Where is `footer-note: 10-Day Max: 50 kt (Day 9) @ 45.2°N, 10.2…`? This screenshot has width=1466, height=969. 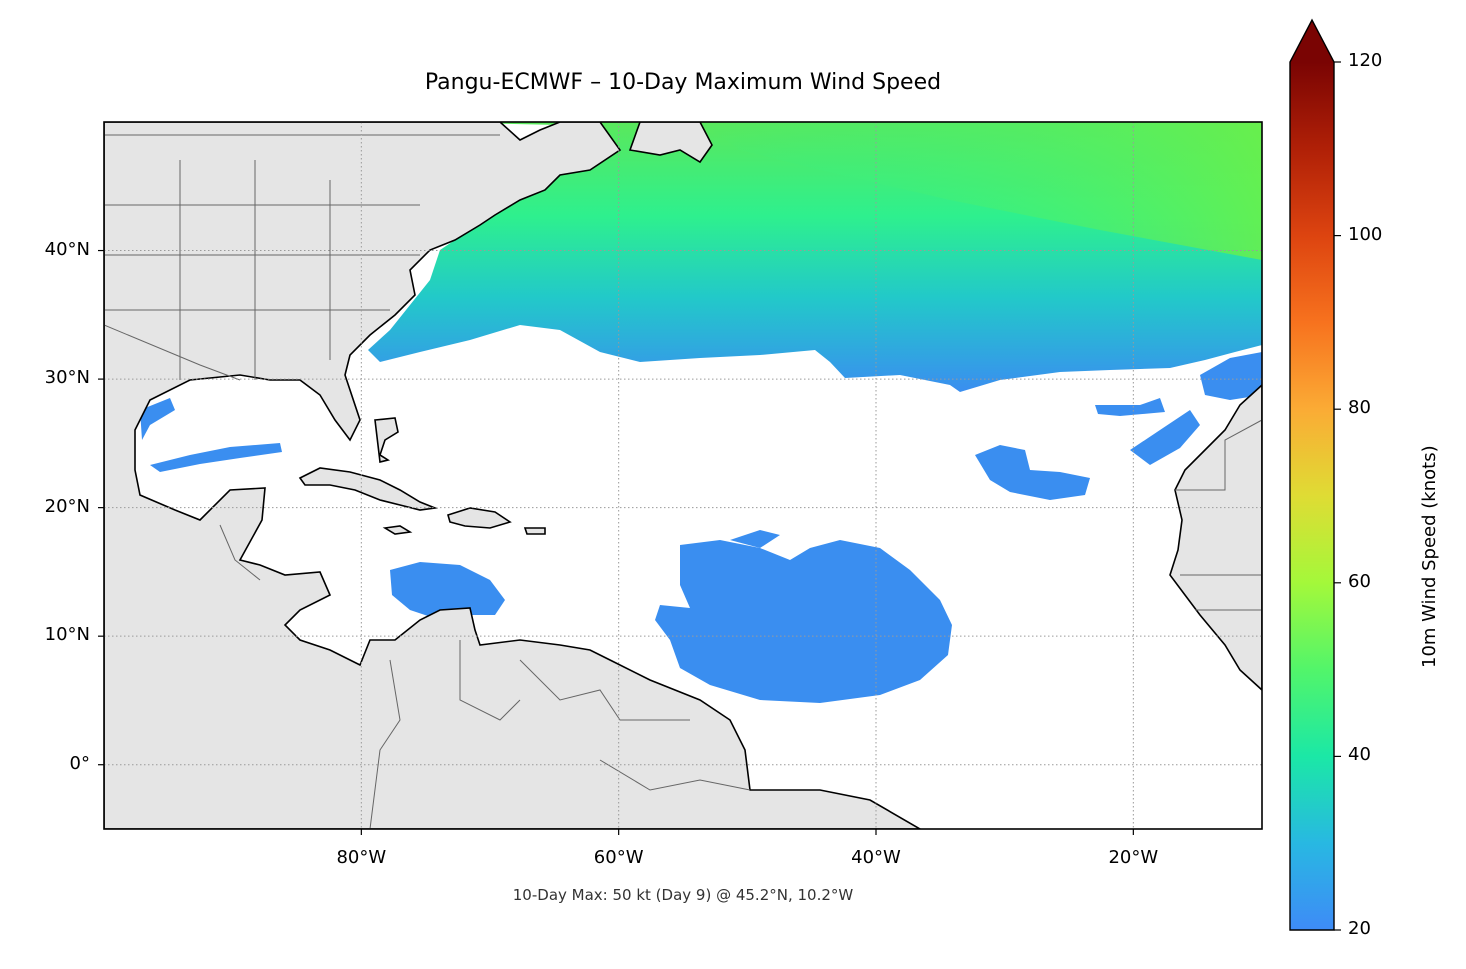 footer-note: 10-Day Max: 50 kt (Day 9) @ 45.2°N, 10.2… is located at coordinates (683, 895).